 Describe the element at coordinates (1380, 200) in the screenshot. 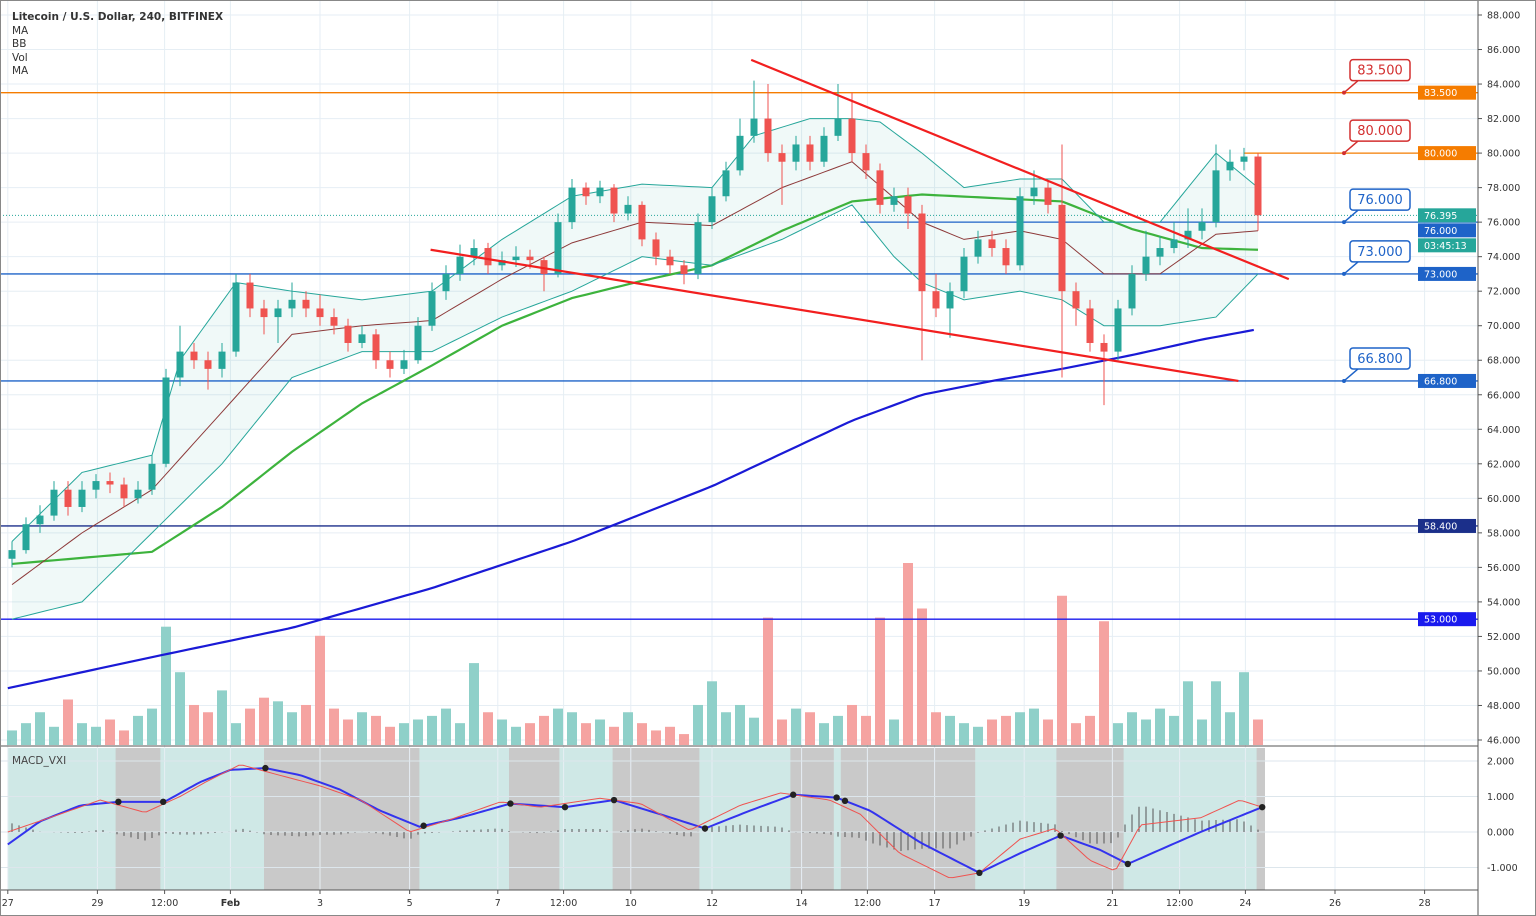

I see `callout-label: 76.000` at that location.